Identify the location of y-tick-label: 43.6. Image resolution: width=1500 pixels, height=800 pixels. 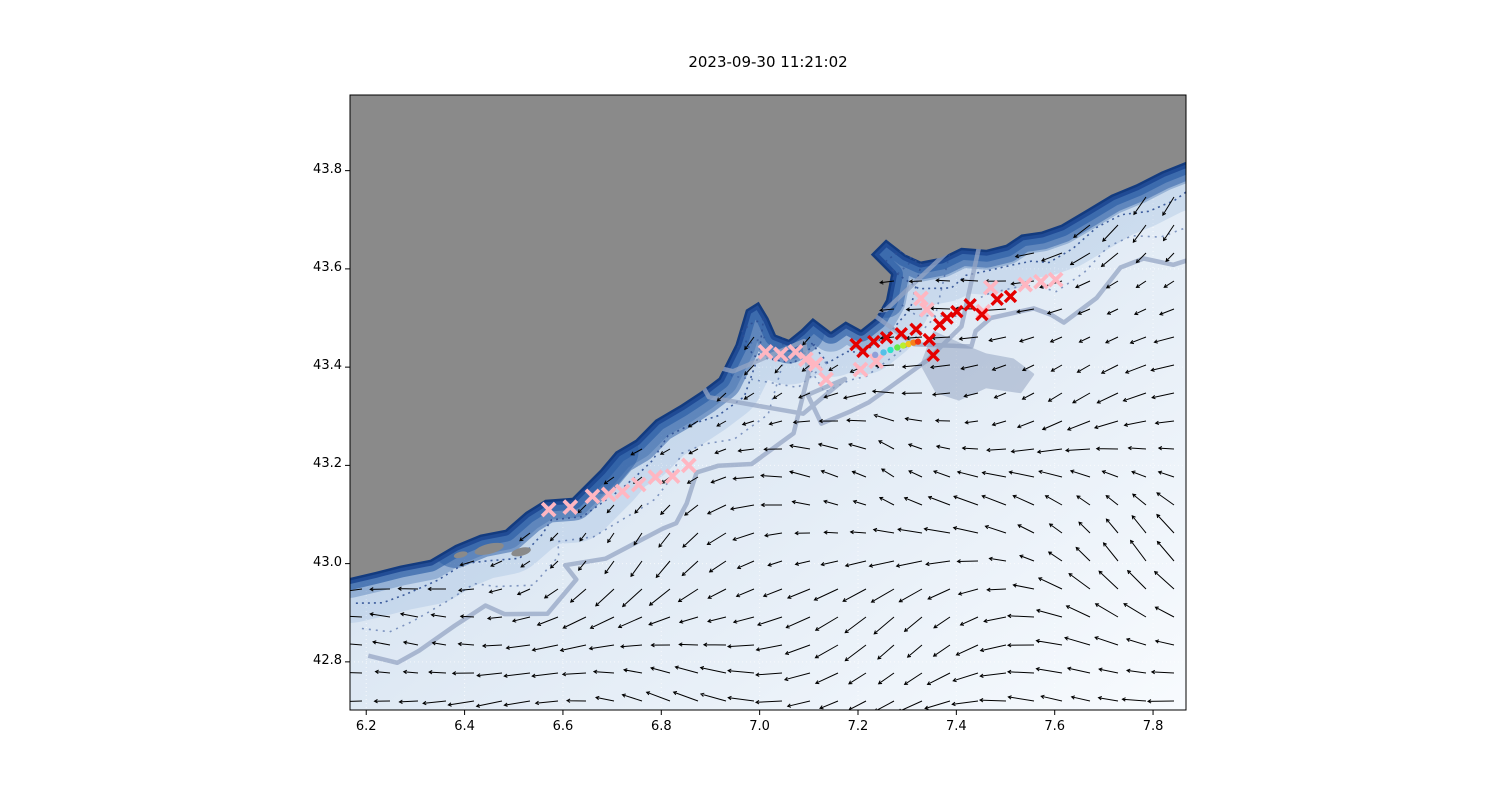
(327, 267).